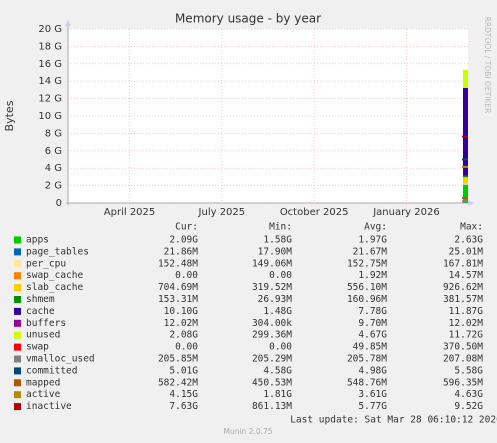 Image resolution: width=497 pixels, height=443 pixels. What do you see at coordinates (466, 311) in the screenshot?
I see `legend-max: 11.87G` at bounding box center [466, 311].